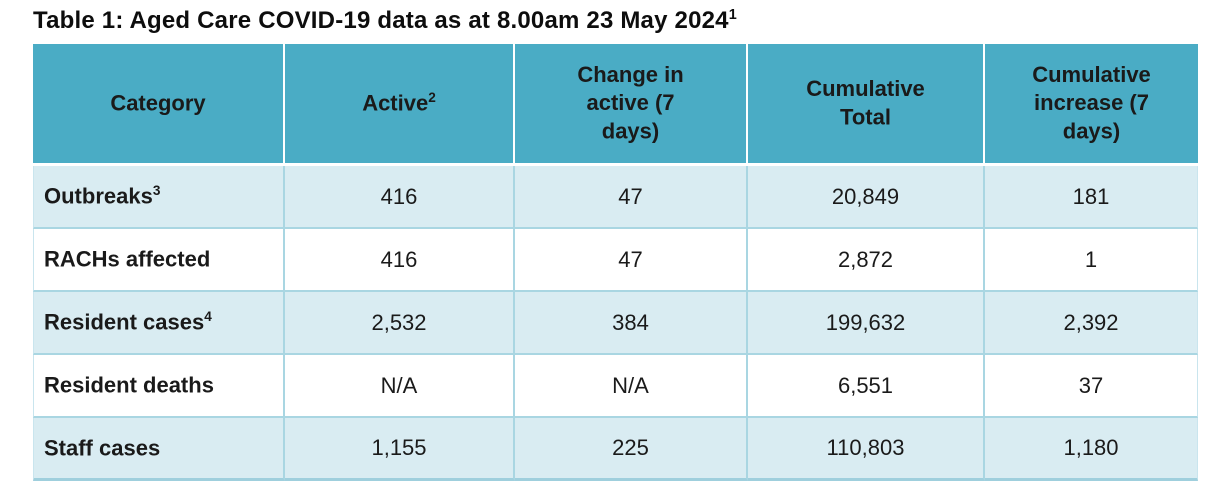 The height and width of the screenshot is (504, 1231). Describe the element at coordinates (866, 260) in the screenshot. I see `cell-cumulative-total: 2,872` at that location.